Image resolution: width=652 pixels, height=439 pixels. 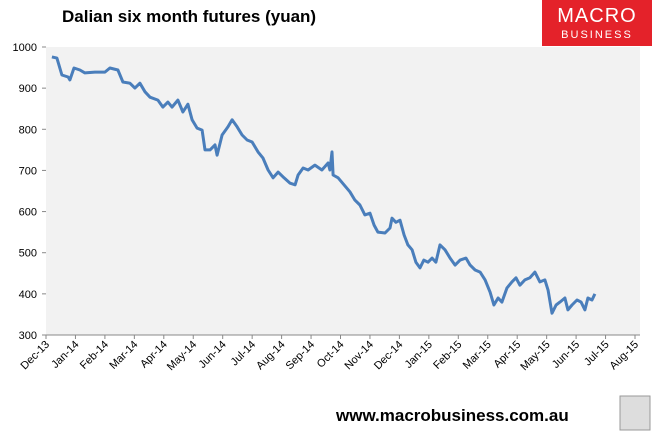 I want to click on y-tick-label: 500, so click(x=28, y=254).